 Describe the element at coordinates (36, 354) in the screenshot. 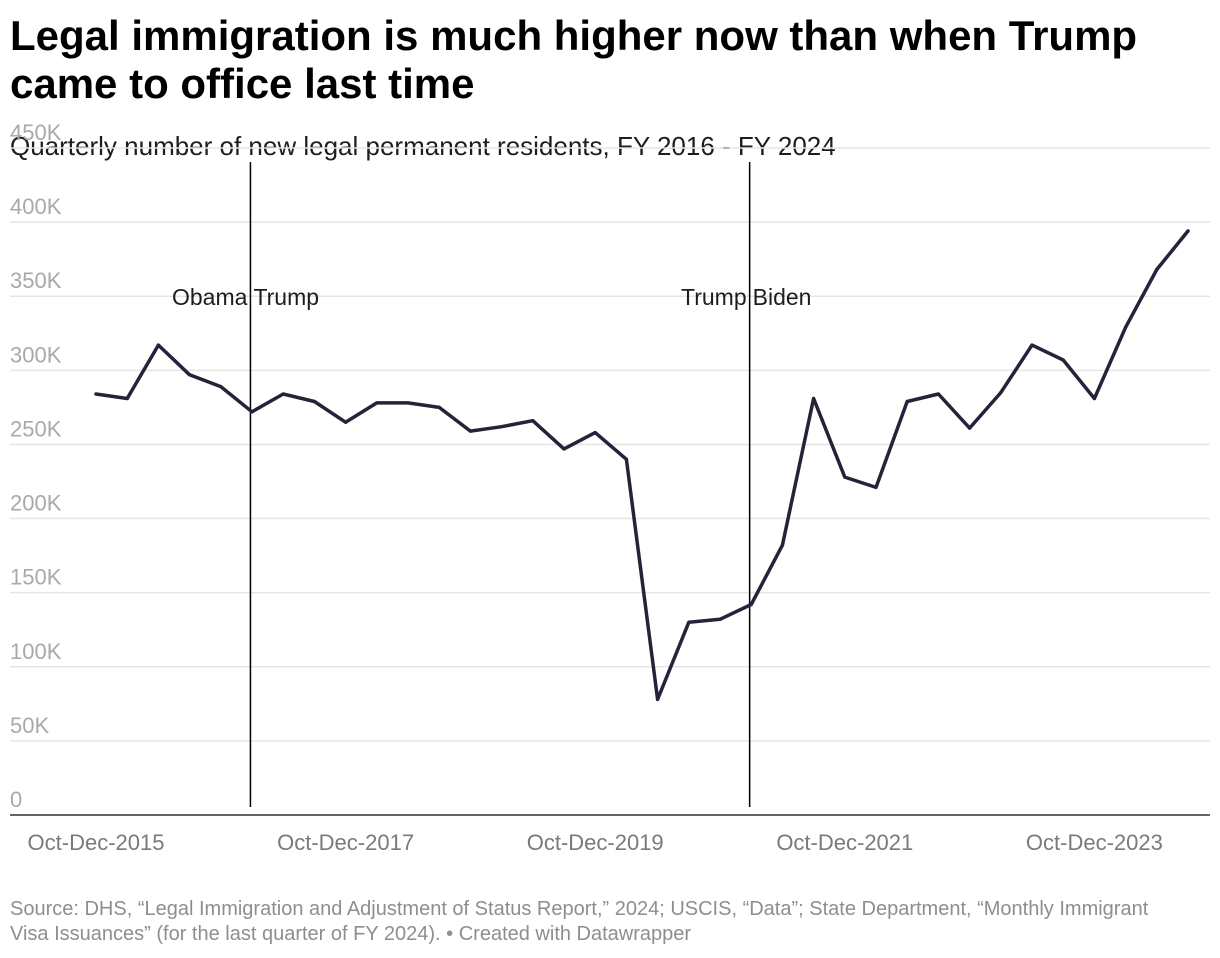

I see `y-tick-label: 300K` at that location.